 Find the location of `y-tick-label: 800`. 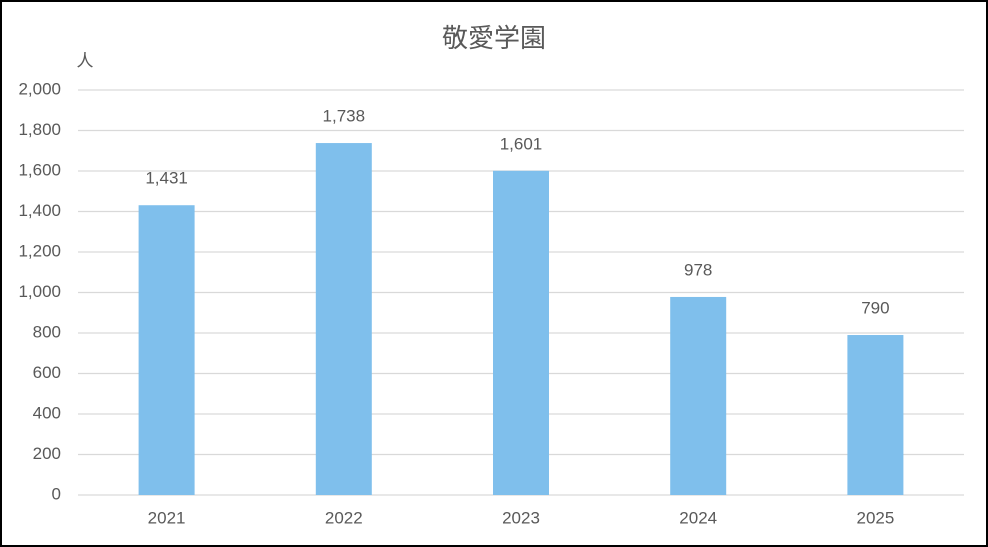

y-tick-label: 800 is located at coordinates (47, 331).